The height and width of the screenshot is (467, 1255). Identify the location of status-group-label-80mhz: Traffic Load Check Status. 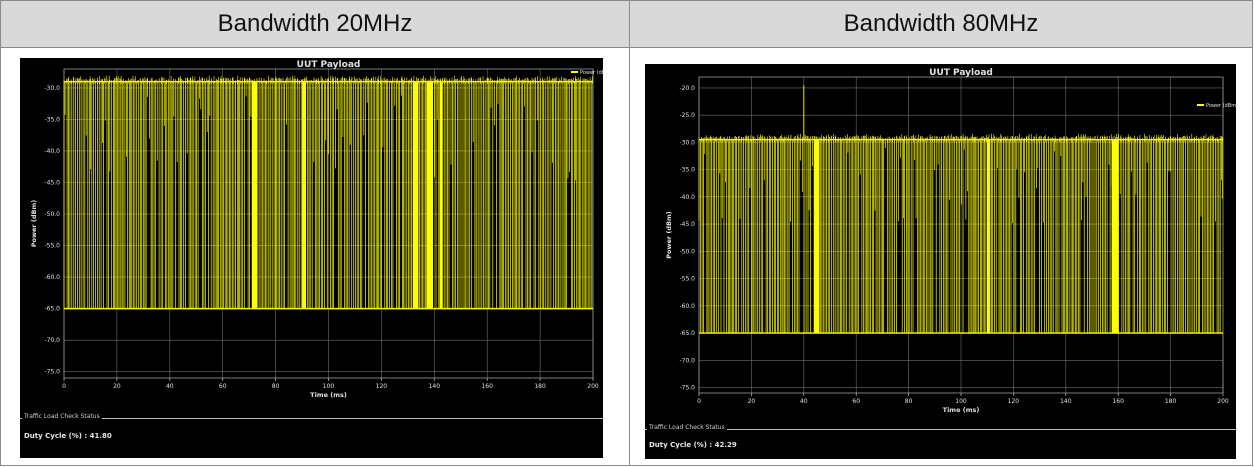
(687, 427).